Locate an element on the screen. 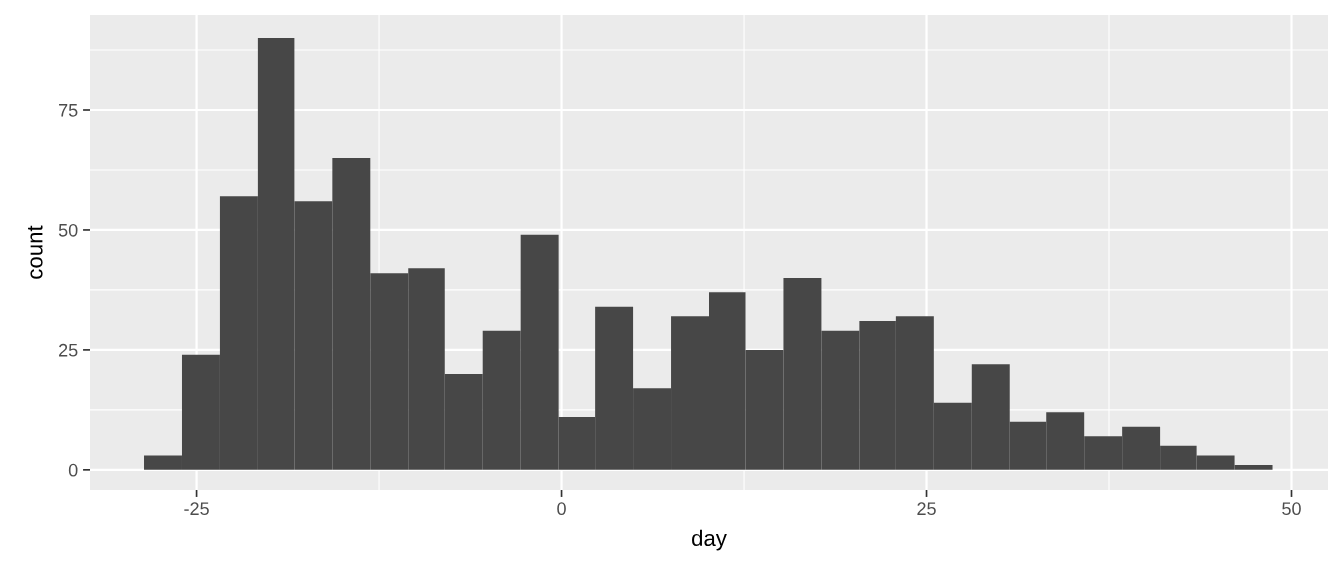 The height and width of the screenshot is (576, 1344). y-tick-label: 25 is located at coordinates (68, 350).